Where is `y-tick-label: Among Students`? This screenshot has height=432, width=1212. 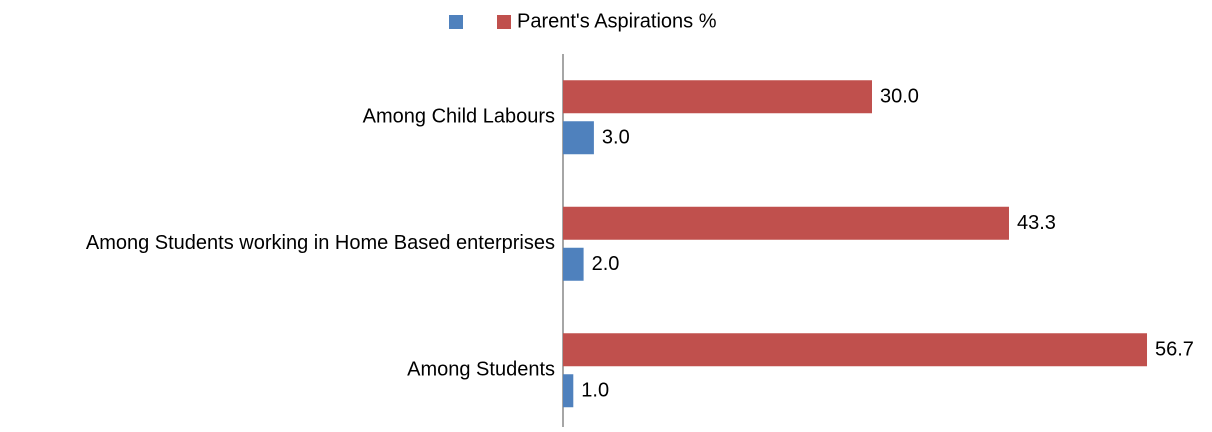 y-tick-label: Among Students is located at coordinates (481, 370).